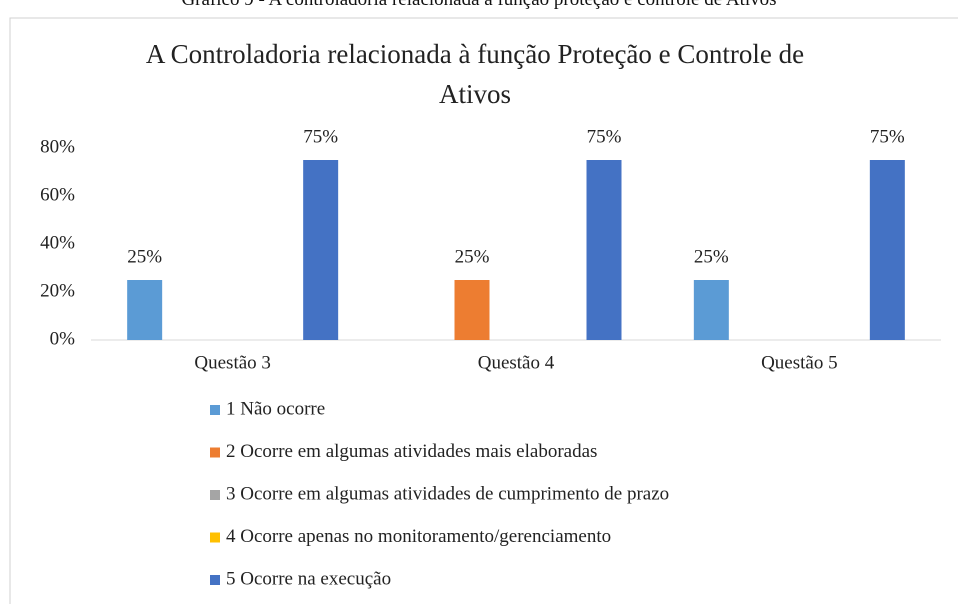 This screenshot has height=604, width=958. What do you see at coordinates (516, 362) in the screenshot?
I see `x-tick-label: Questão 4` at bounding box center [516, 362].